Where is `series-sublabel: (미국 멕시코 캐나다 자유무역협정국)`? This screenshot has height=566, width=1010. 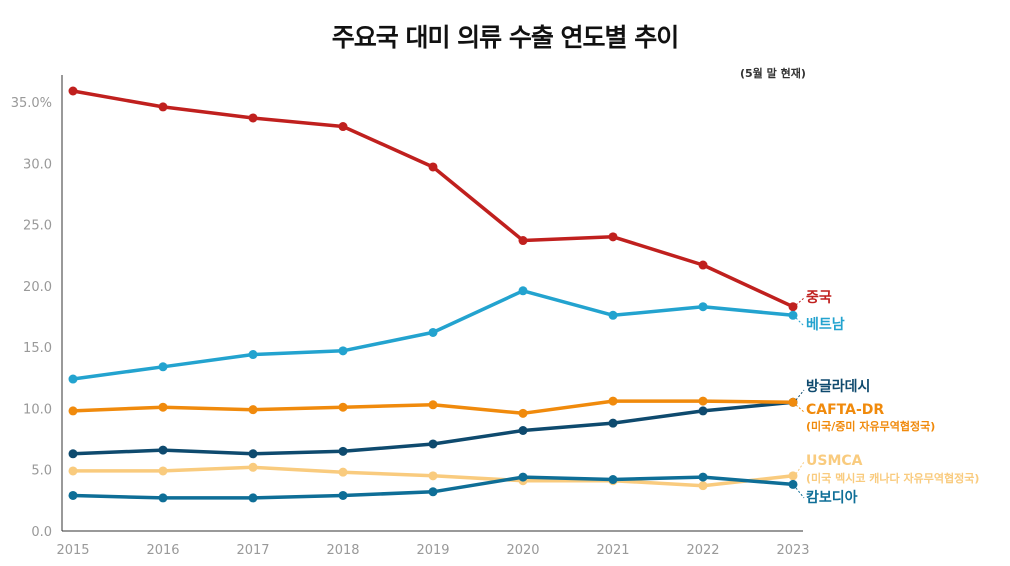 series-sublabel: (미국 멕시코 캐나다 자유무역협정국) is located at coordinates (892, 478).